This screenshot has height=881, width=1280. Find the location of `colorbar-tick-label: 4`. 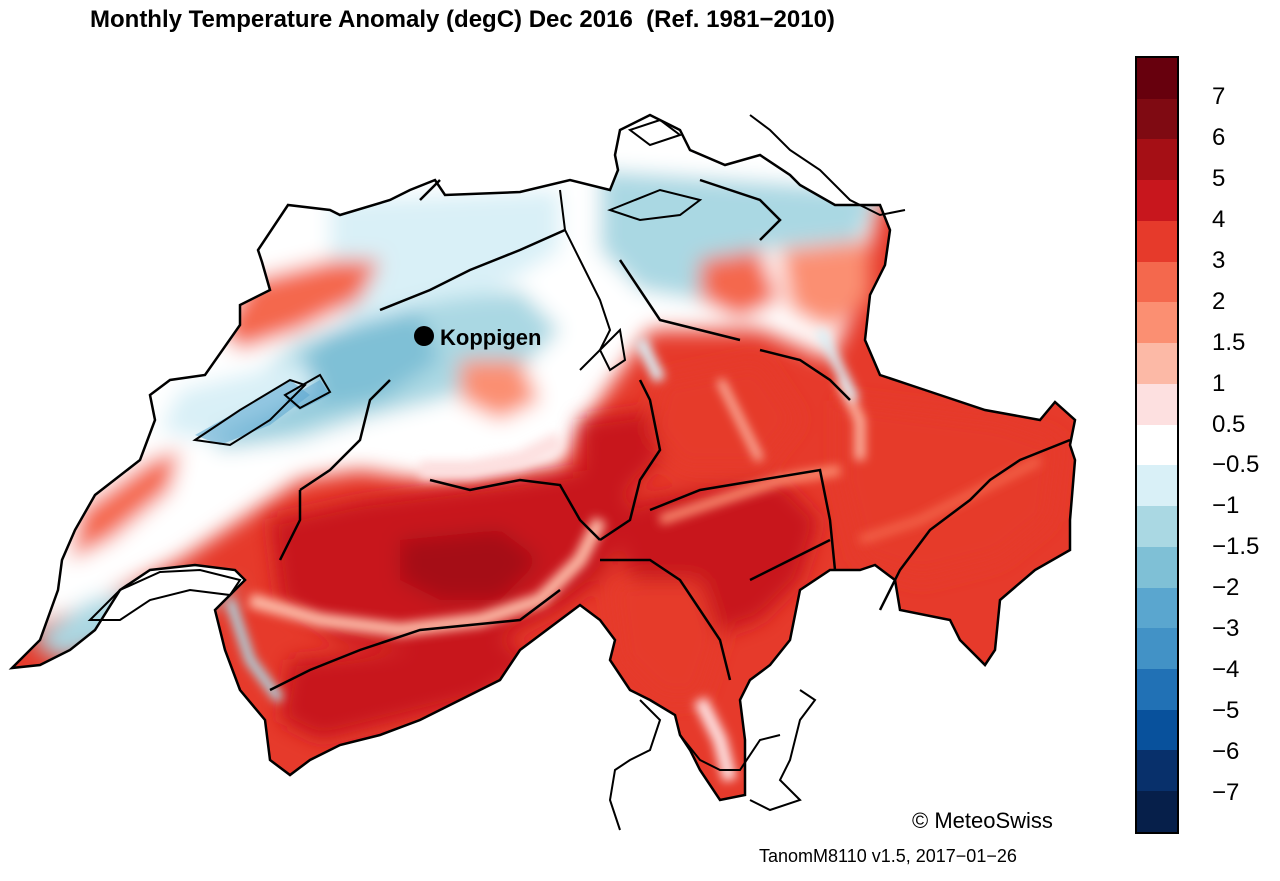

colorbar-tick-label: 4 is located at coordinates (1219, 219).